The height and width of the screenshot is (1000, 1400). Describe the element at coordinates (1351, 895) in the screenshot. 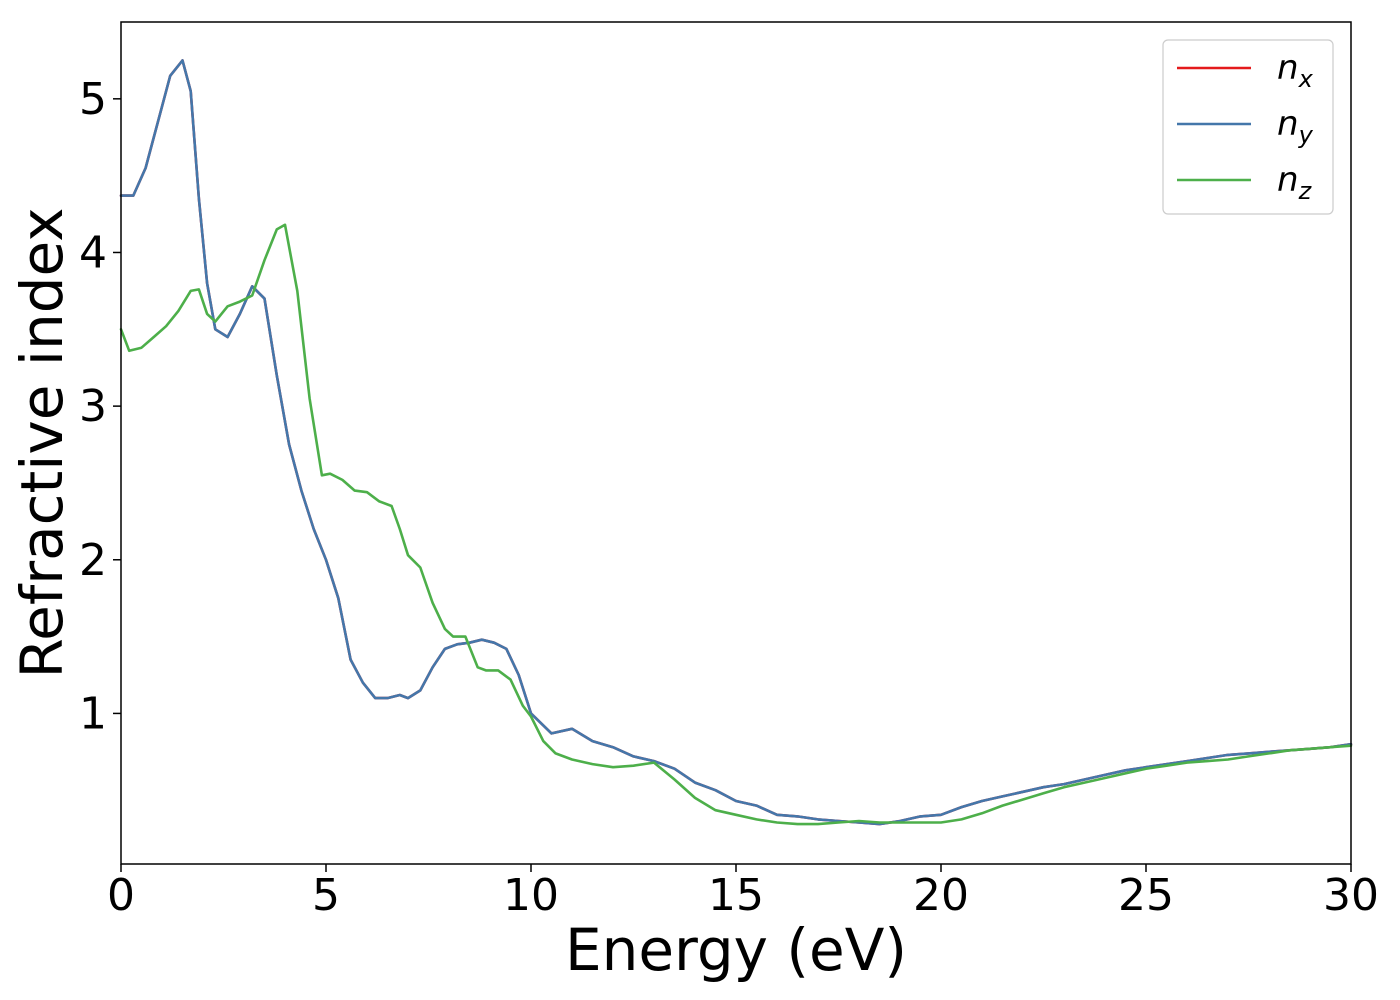

I see `x-tick-label: 30` at that location.